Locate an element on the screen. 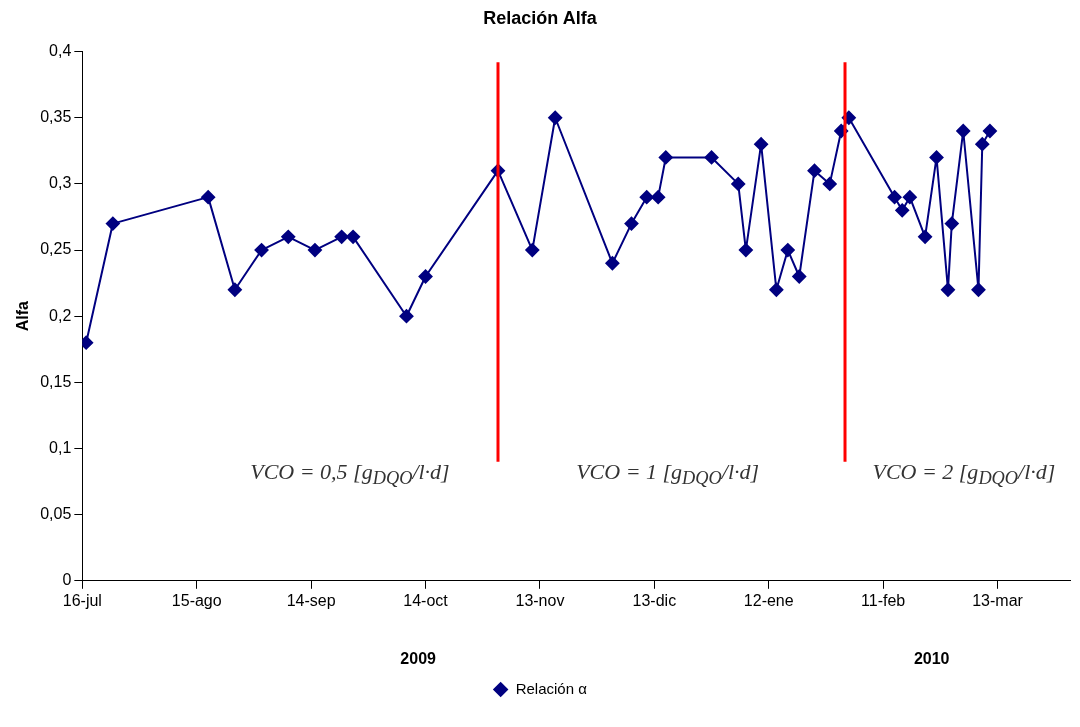 Image resolution: width=1080 pixels, height=727 pixels. annotation: VCO = 1 [g$_{DQO}$/l·d] is located at coordinates (668, 474).